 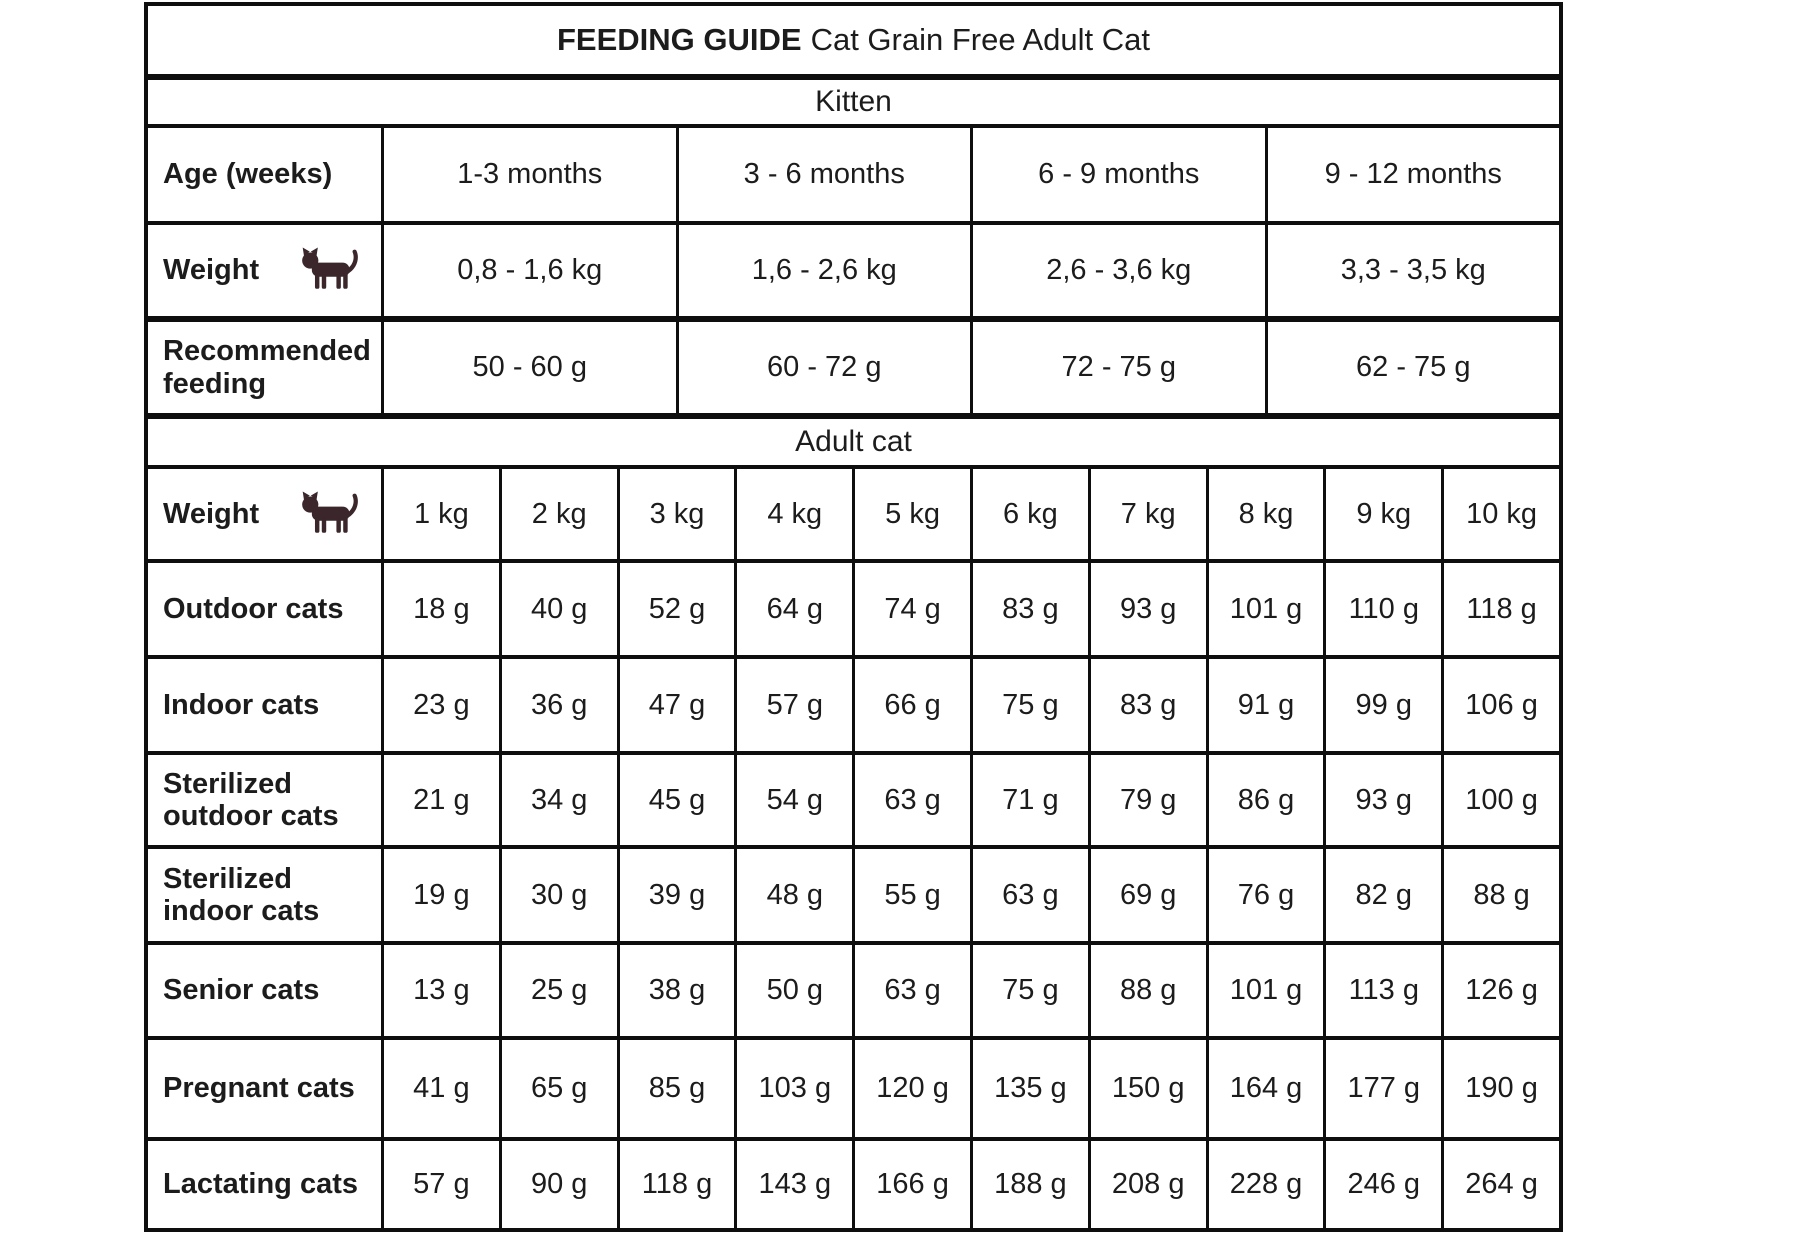 I want to click on row-label: Sterilized indoor cats, so click(x=264, y=895).